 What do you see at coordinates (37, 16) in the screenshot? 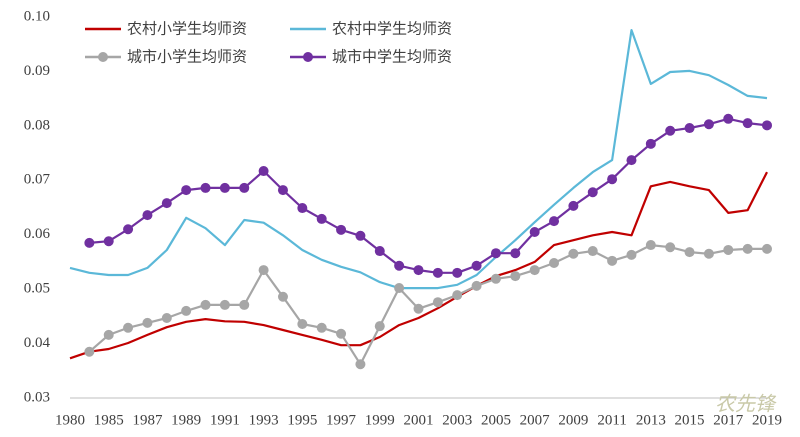
I see `y-tick-label: 0.10` at bounding box center [37, 16].